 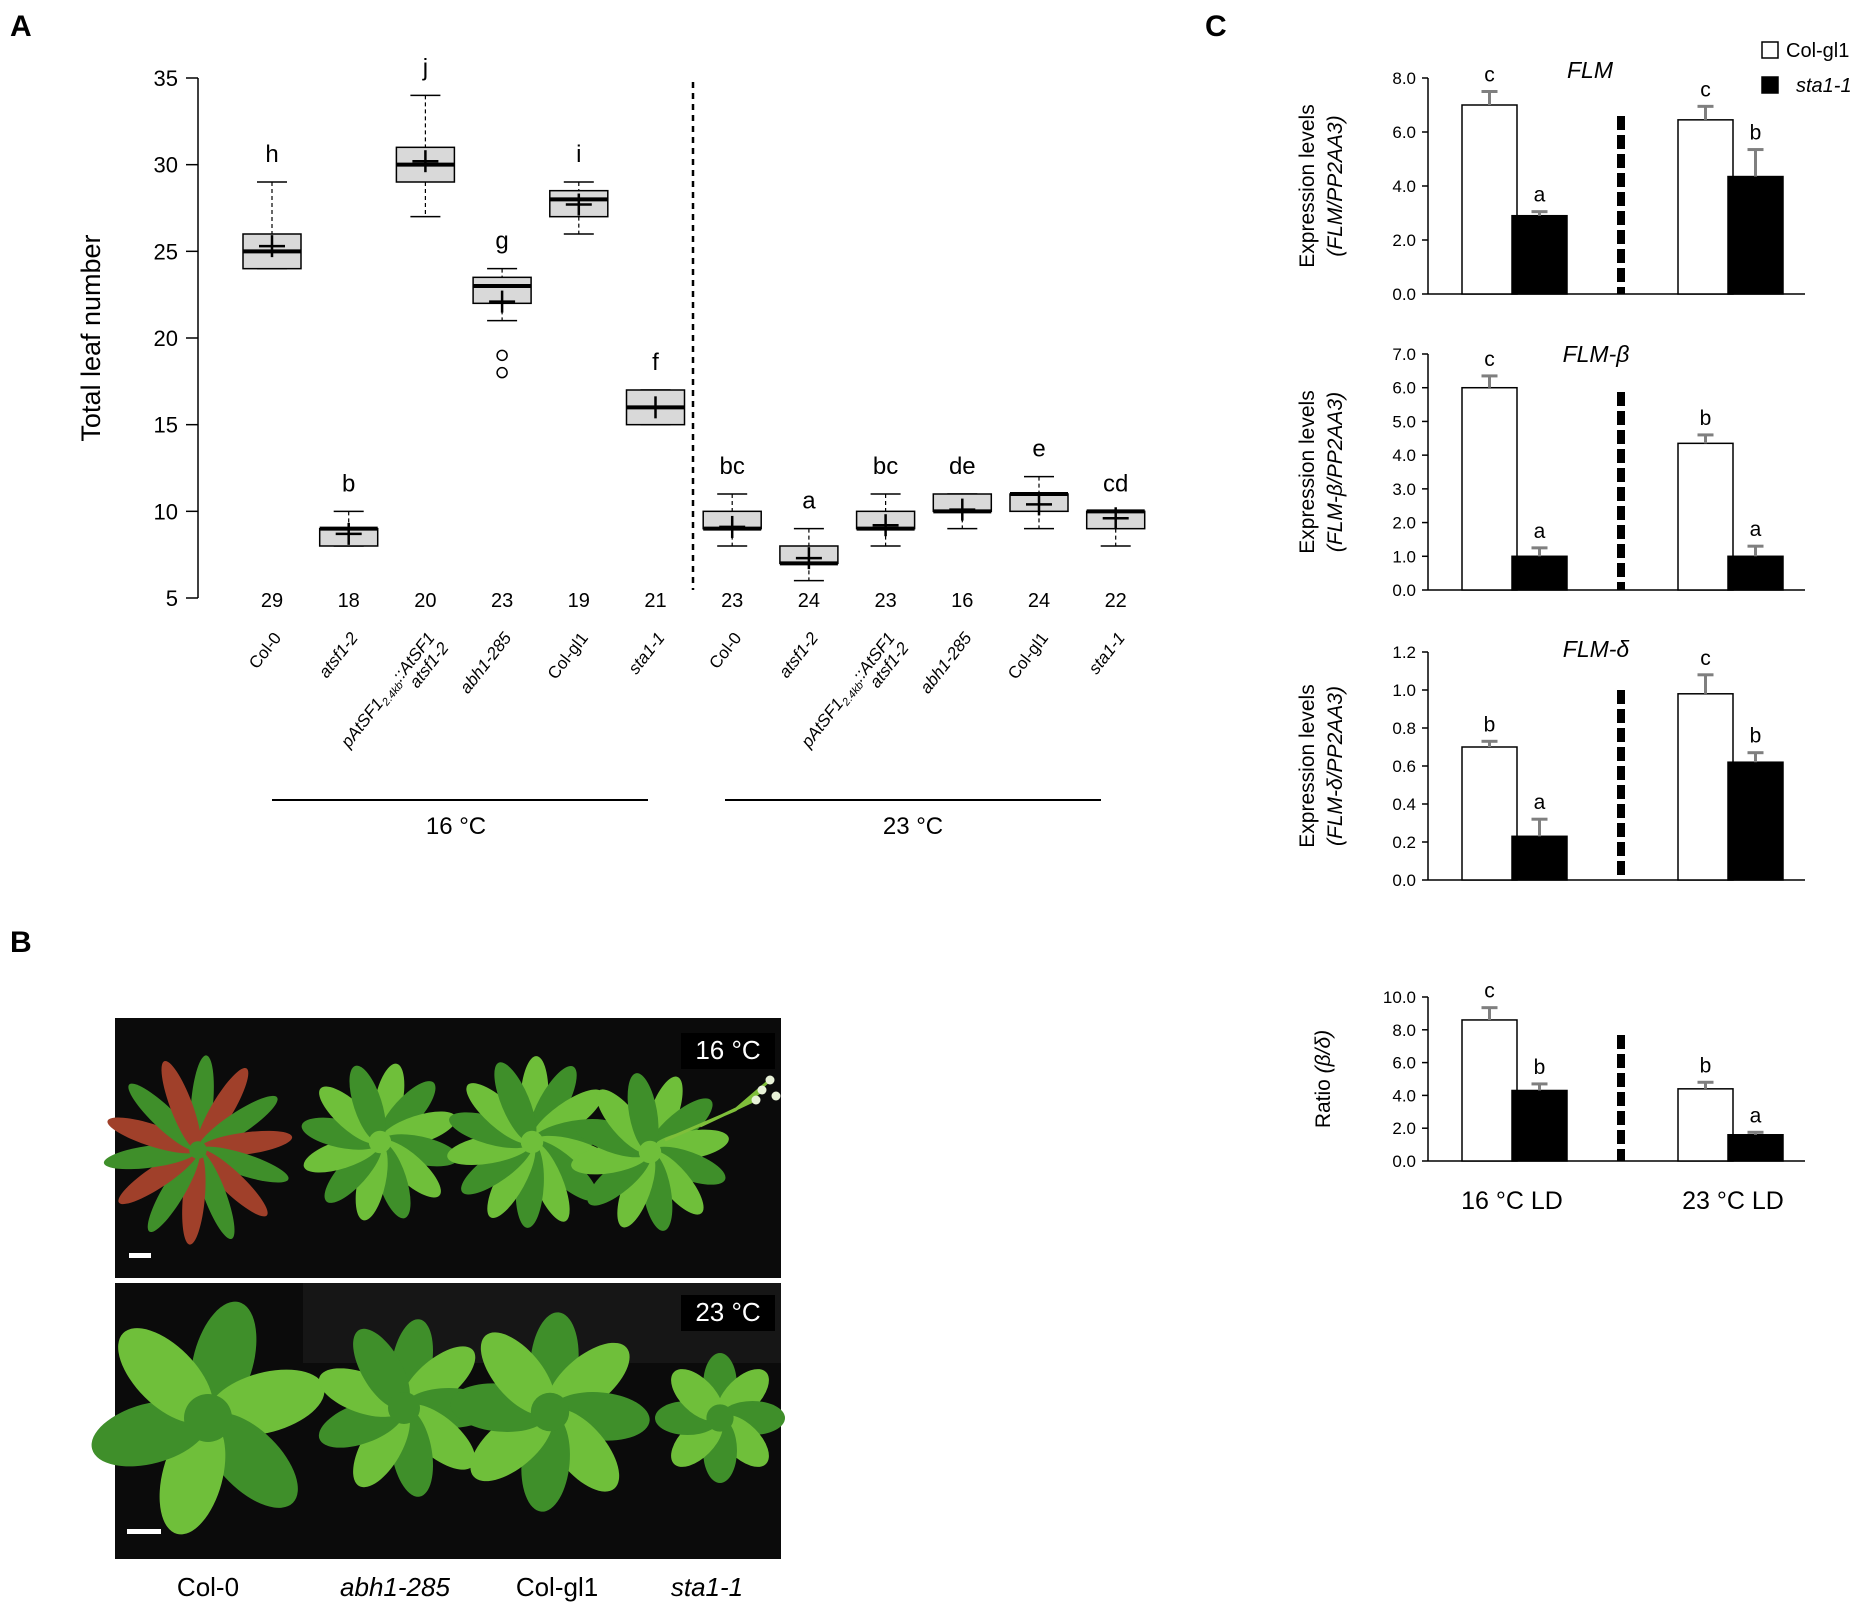 What do you see at coordinates (1404, 1128) in the screenshot?
I see `y-tick-label: 2.0` at bounding box center [1404, 1128].